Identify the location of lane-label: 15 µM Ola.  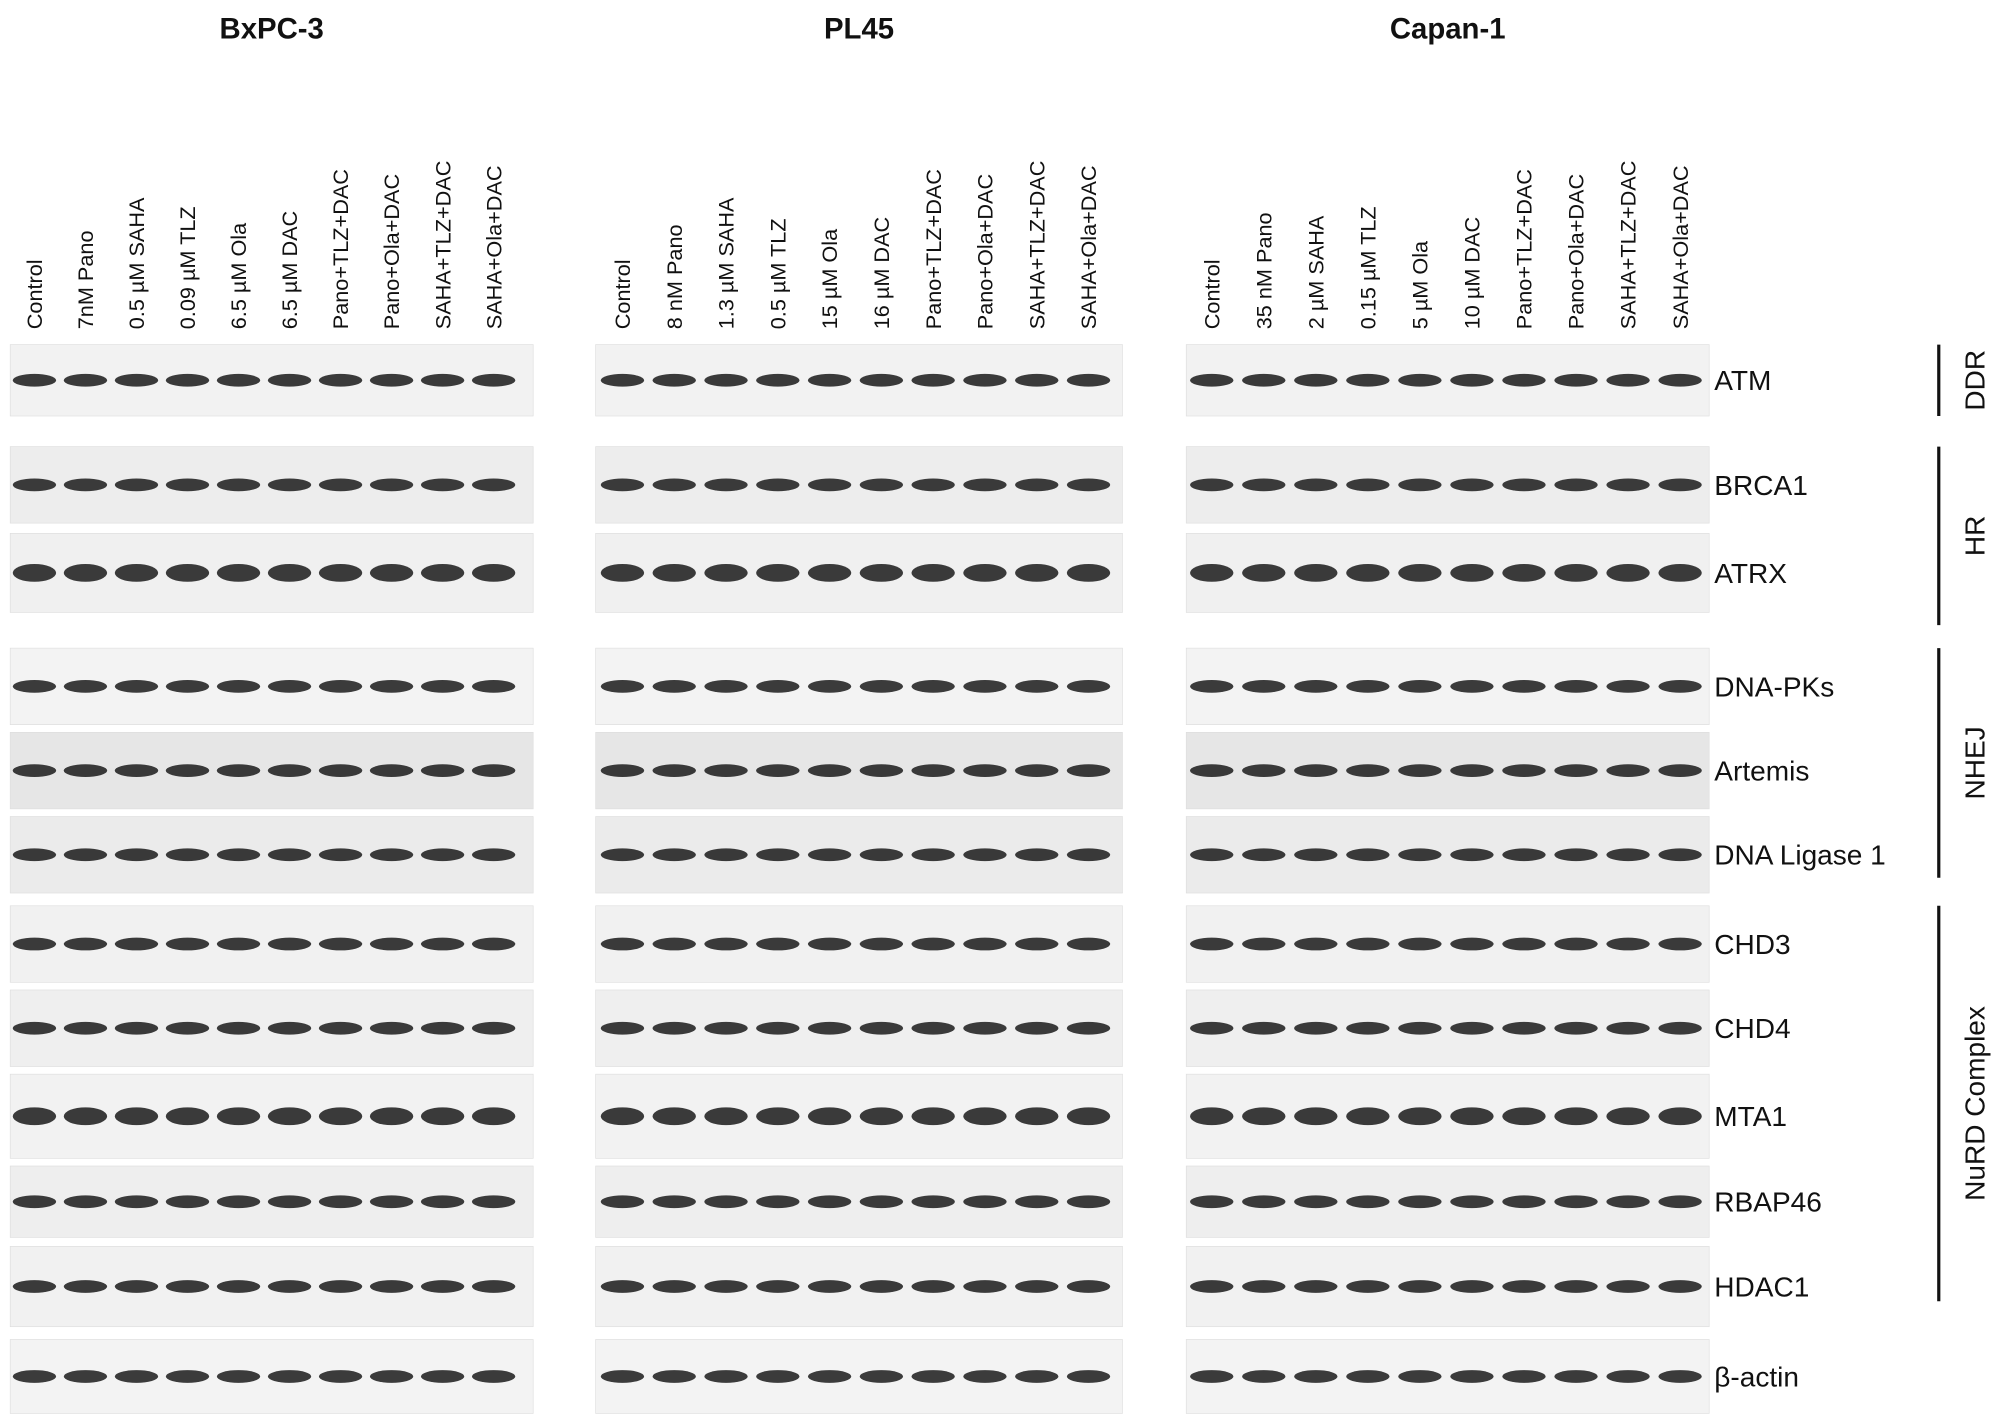
(829, 278).